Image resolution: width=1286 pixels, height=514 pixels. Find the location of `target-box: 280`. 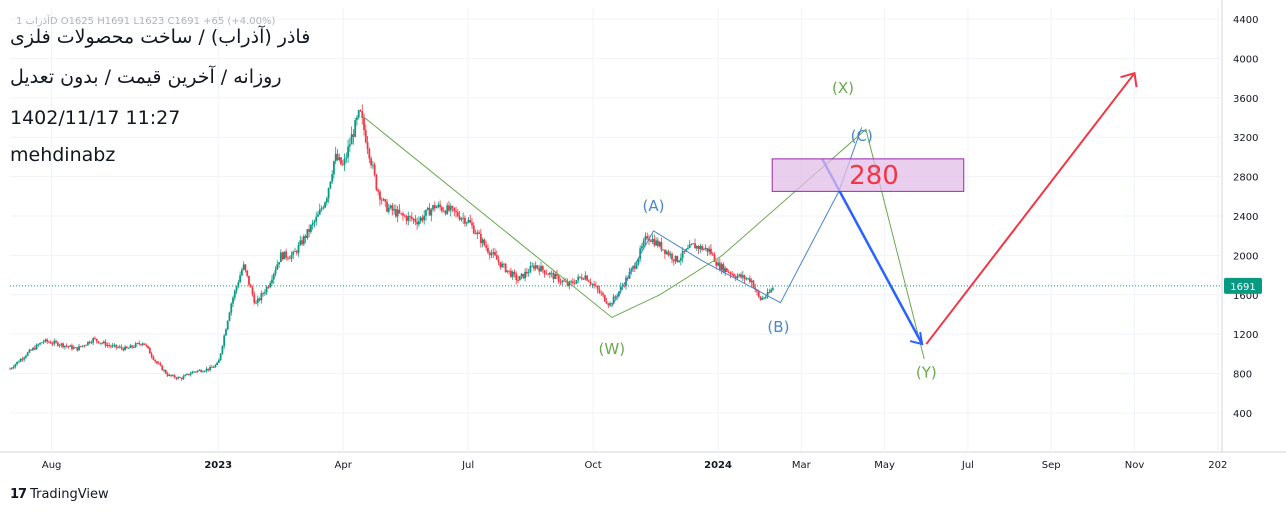

target-box: 280 is located at coordinates (868, 175).